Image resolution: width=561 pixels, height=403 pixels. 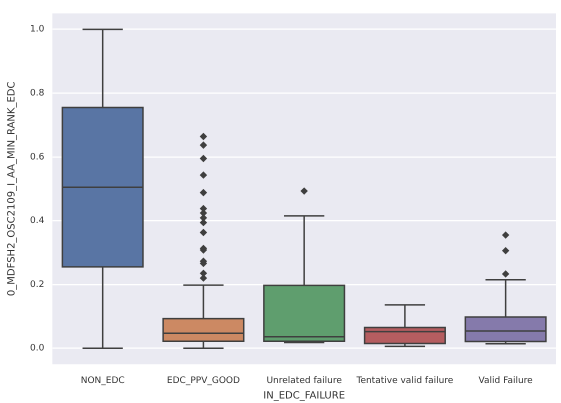 I want to click on y-tick-label: 0.6, so click(x=37, y=157).